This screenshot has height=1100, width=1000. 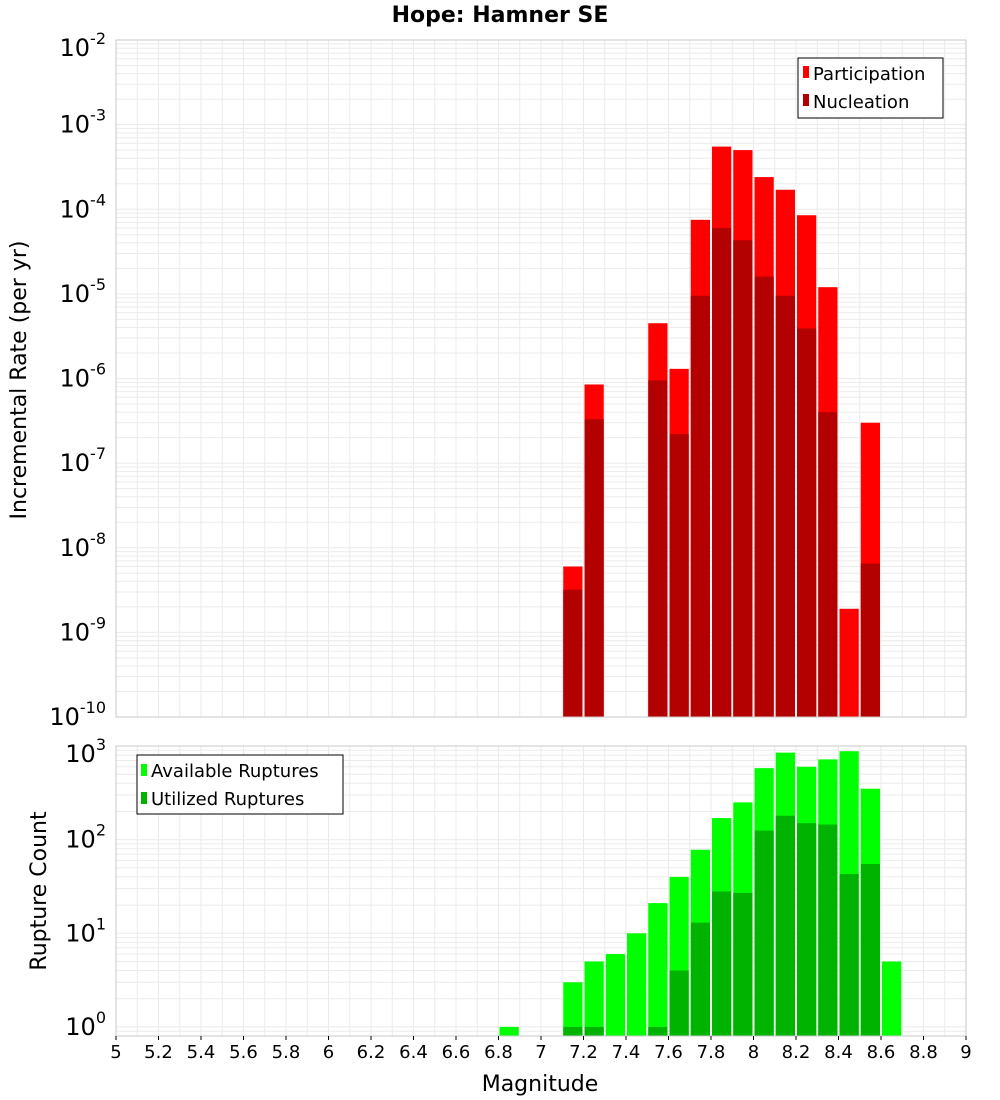 I want to click on x-tick-label: 7, so click(x=540, y=1052).